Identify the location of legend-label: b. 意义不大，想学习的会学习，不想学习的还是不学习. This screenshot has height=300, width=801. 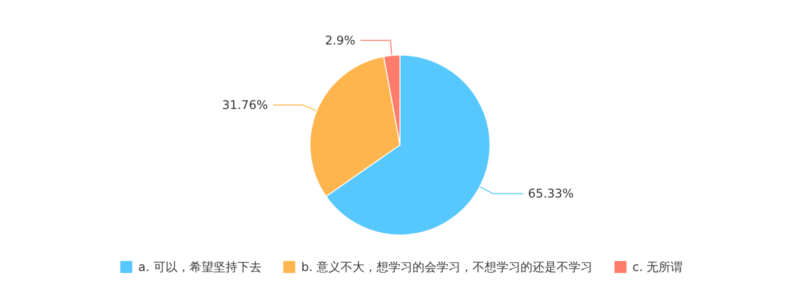
(447, 267).